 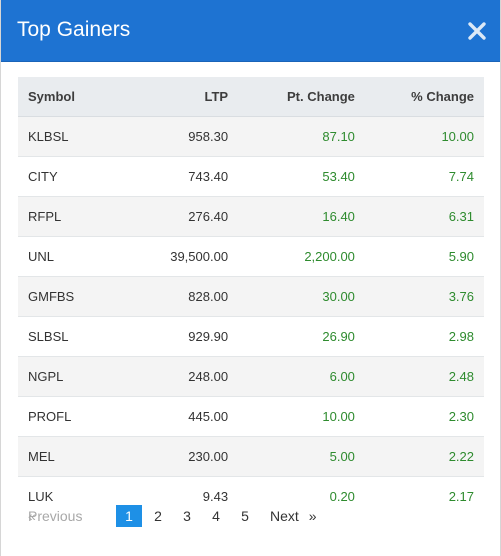 I want to click on cell-ltp: 929.90, so click(x=182, y=336).